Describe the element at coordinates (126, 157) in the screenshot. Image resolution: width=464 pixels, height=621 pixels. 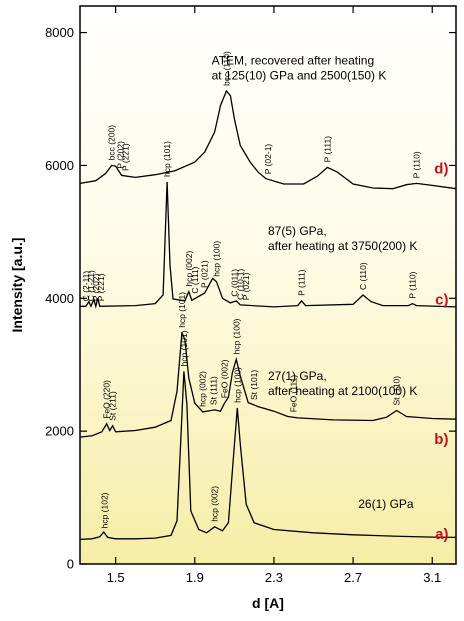
I see `peak-label-3-2: P (221)` at that location.